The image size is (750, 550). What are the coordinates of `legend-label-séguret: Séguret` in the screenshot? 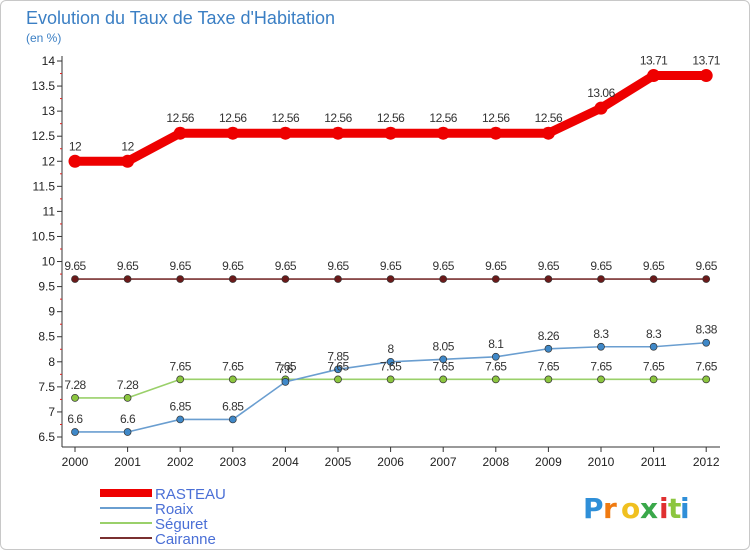 It's located at (181, 524).